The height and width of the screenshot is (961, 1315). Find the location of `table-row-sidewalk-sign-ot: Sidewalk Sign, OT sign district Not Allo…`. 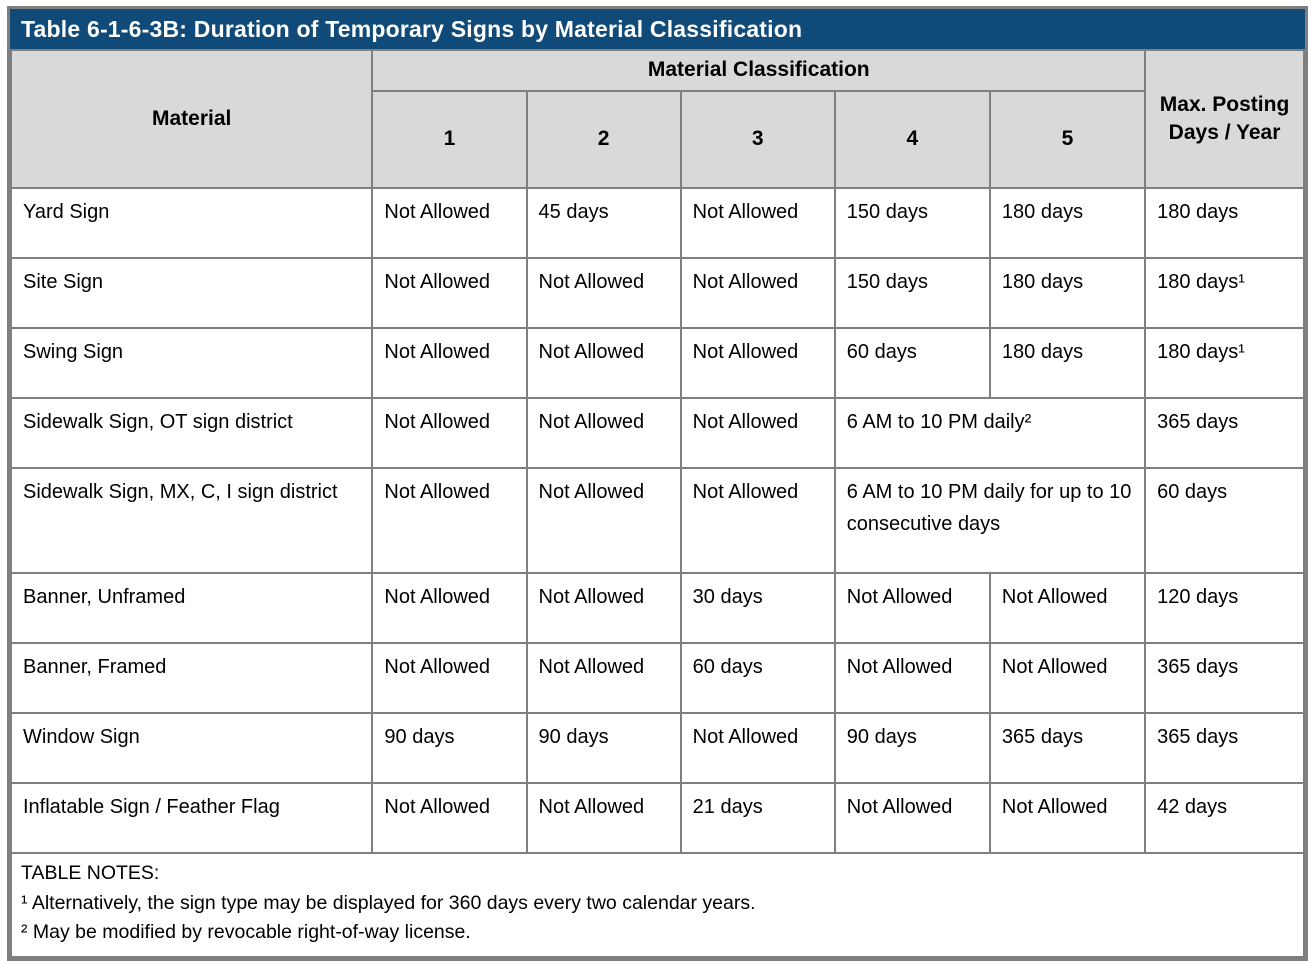

table-row-sidewalk-sign-ot: Sidewalk Sign, OT sign district Not Allo… is located at coordinates (657, 433).